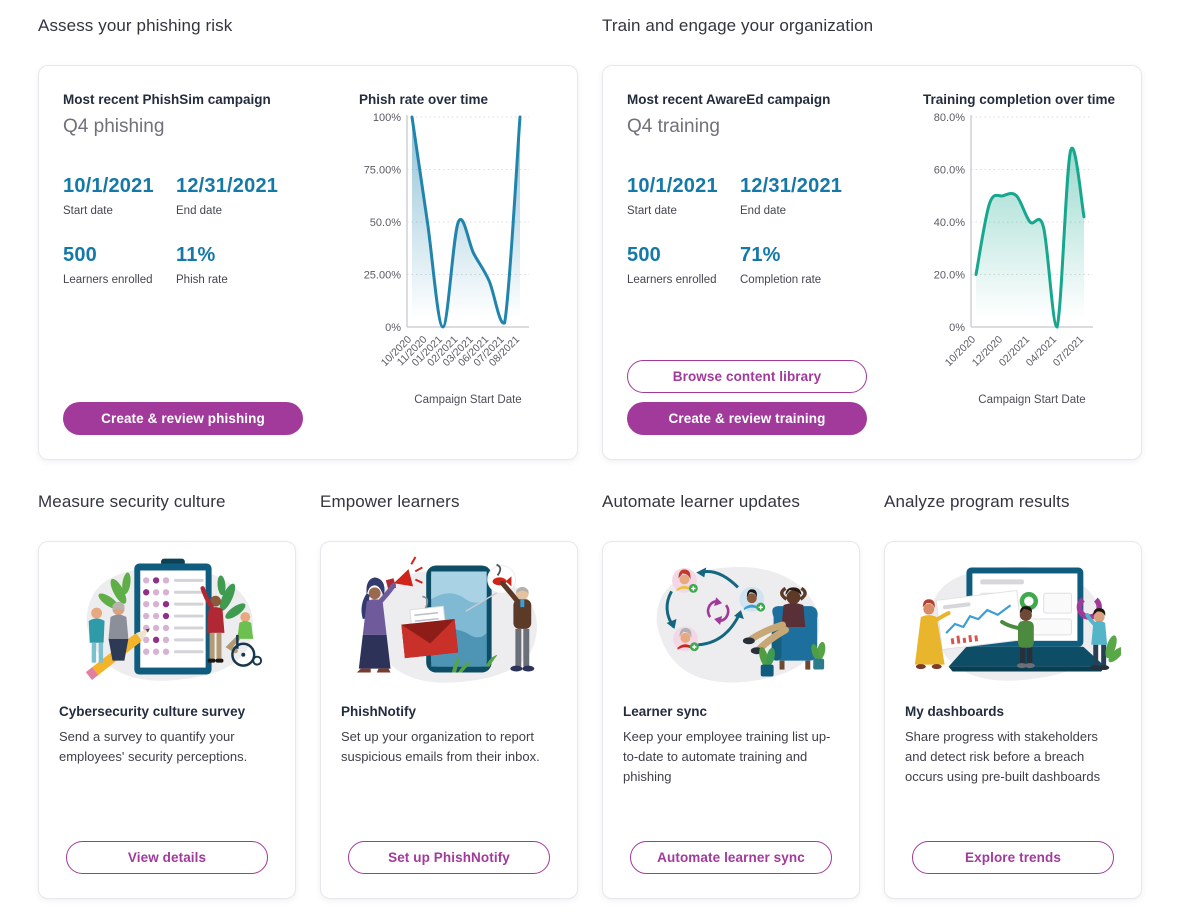 The image size is (1179, 922). I want to click on relaxing-person, so click(780, 628).